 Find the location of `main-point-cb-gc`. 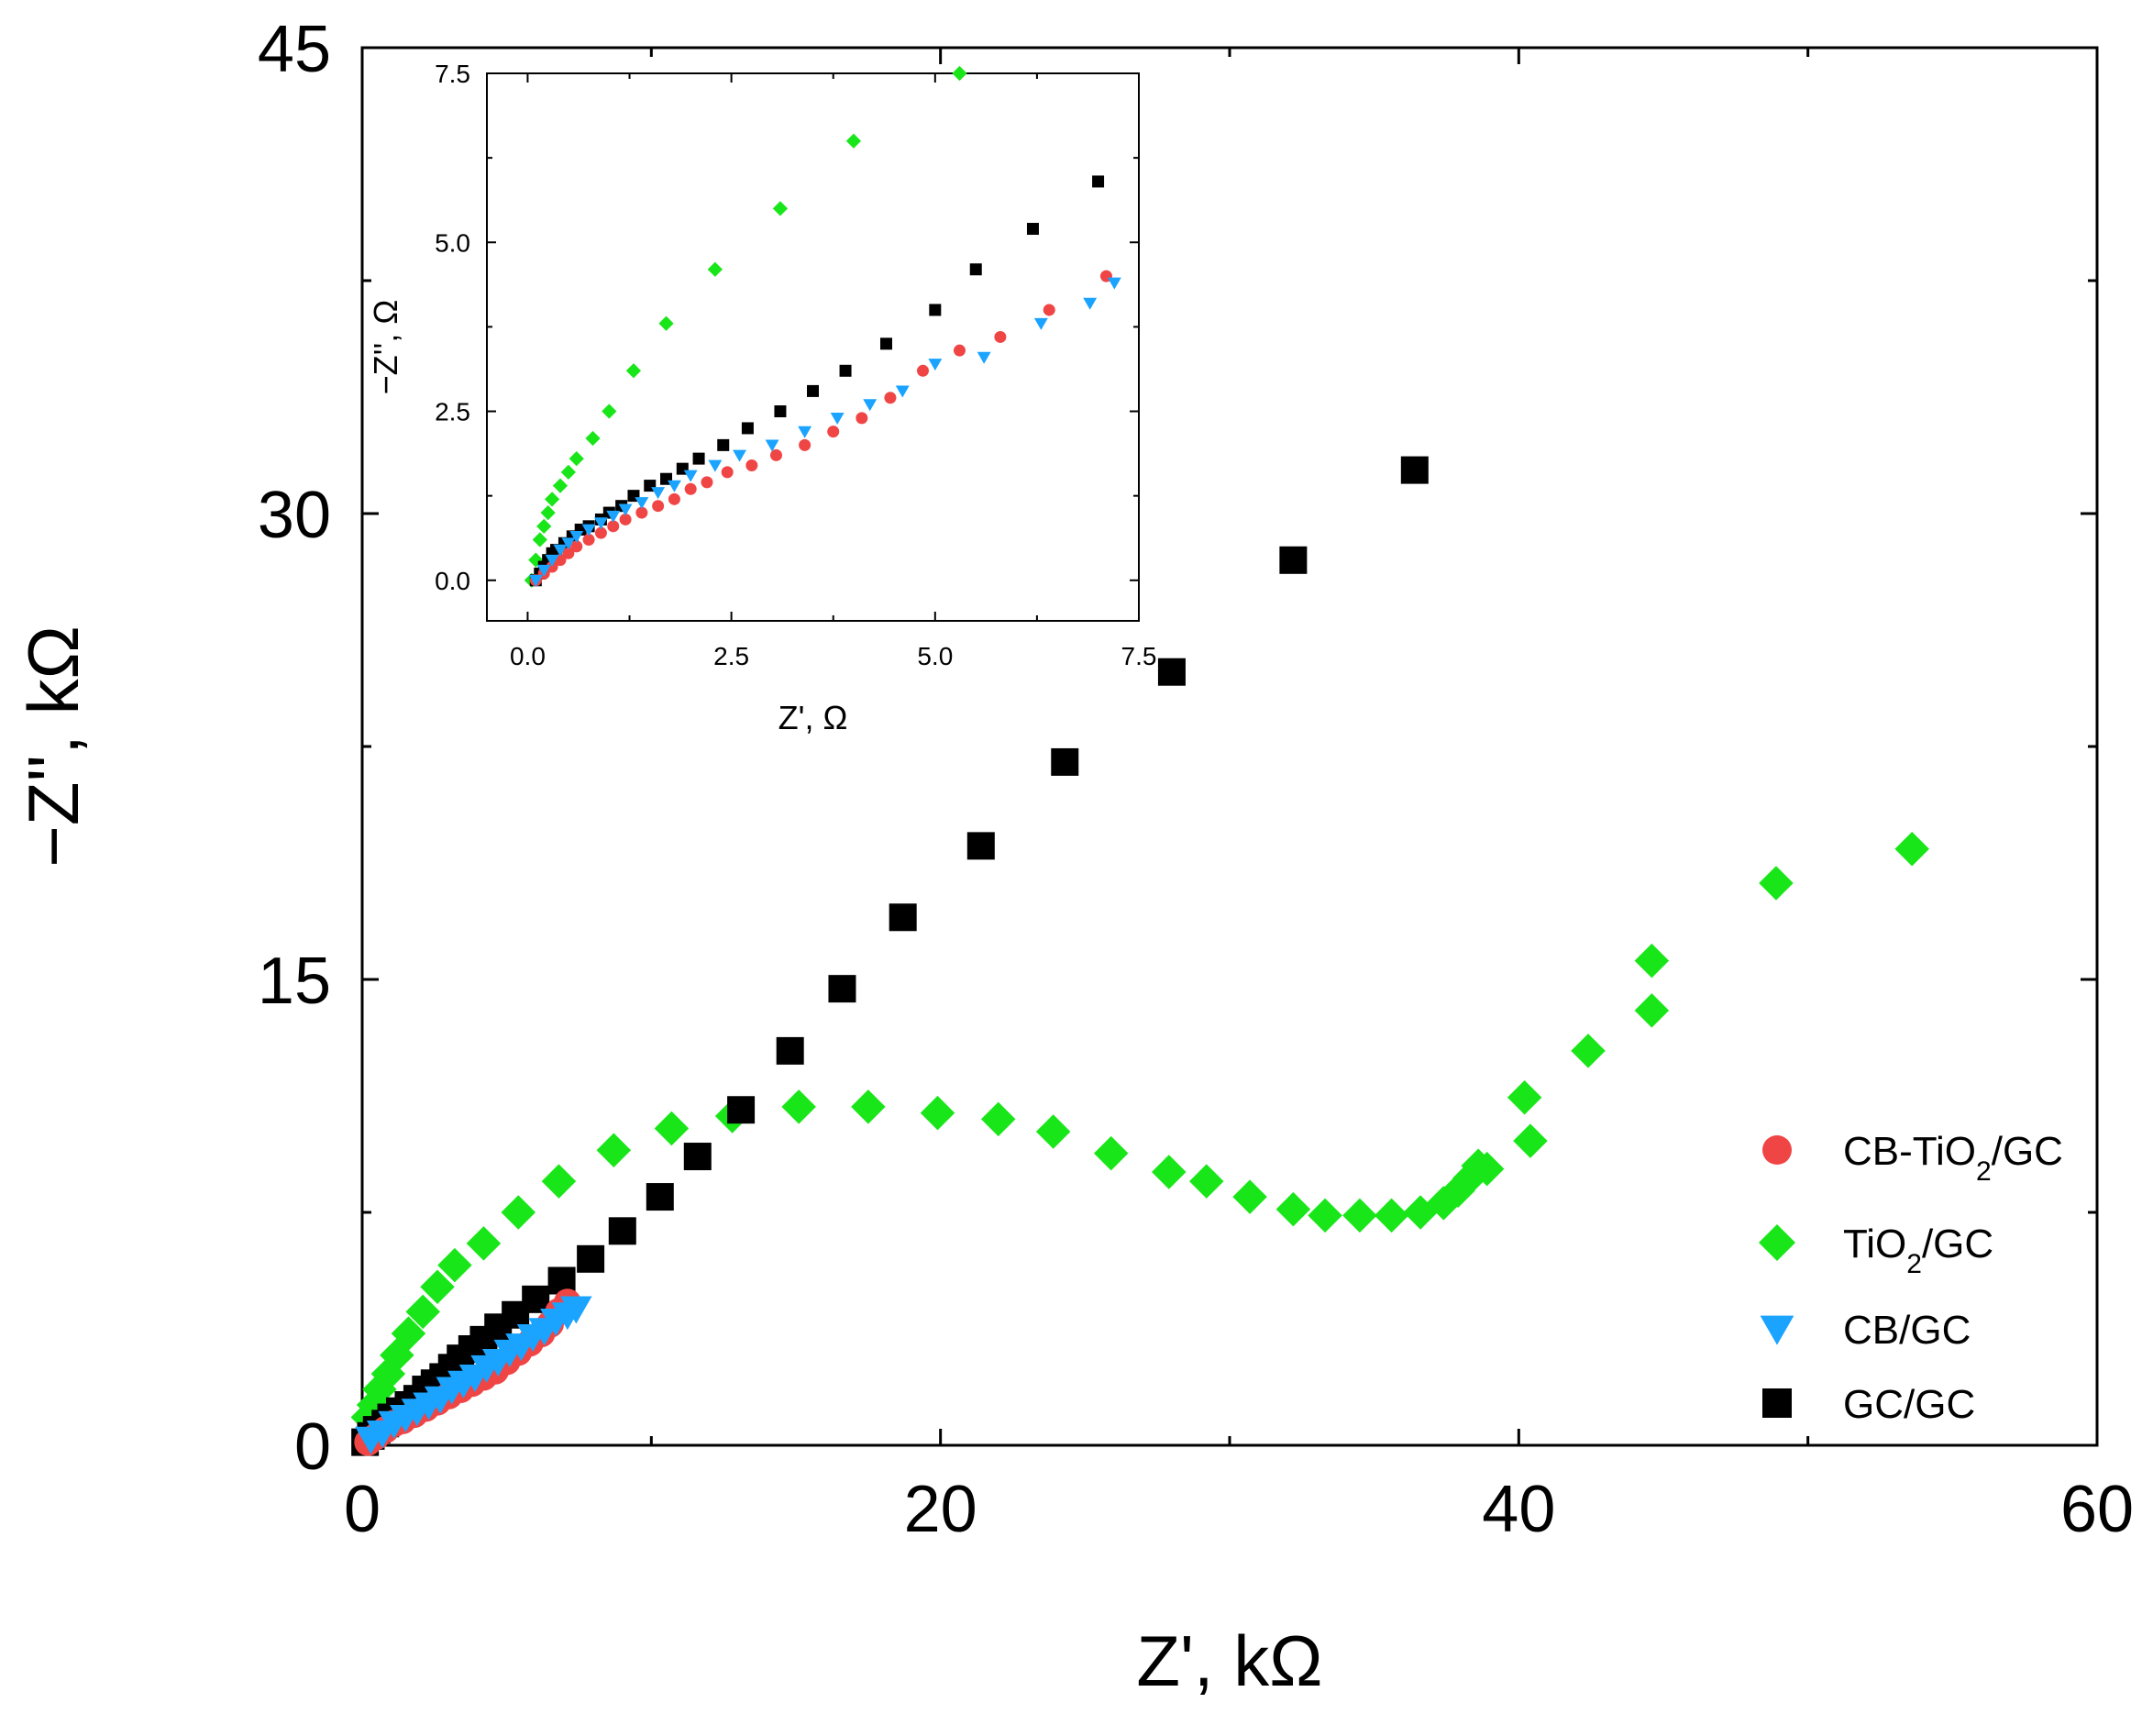

main-point-cb-gc is located at coordinates (576, 1310).